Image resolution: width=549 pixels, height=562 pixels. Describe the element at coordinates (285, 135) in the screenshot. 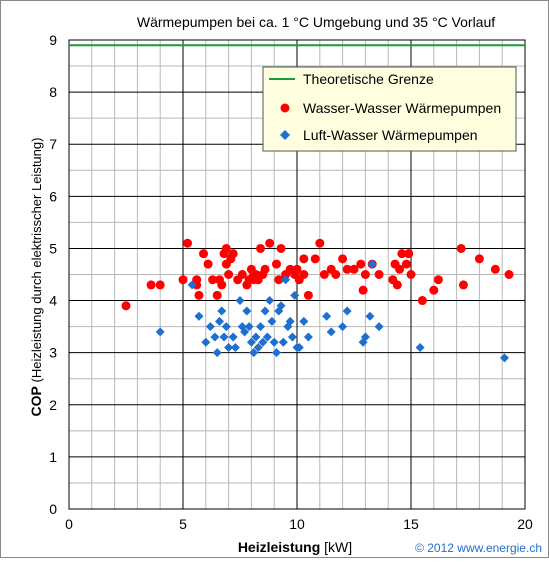

I see `legend-marker-luft` at that location.